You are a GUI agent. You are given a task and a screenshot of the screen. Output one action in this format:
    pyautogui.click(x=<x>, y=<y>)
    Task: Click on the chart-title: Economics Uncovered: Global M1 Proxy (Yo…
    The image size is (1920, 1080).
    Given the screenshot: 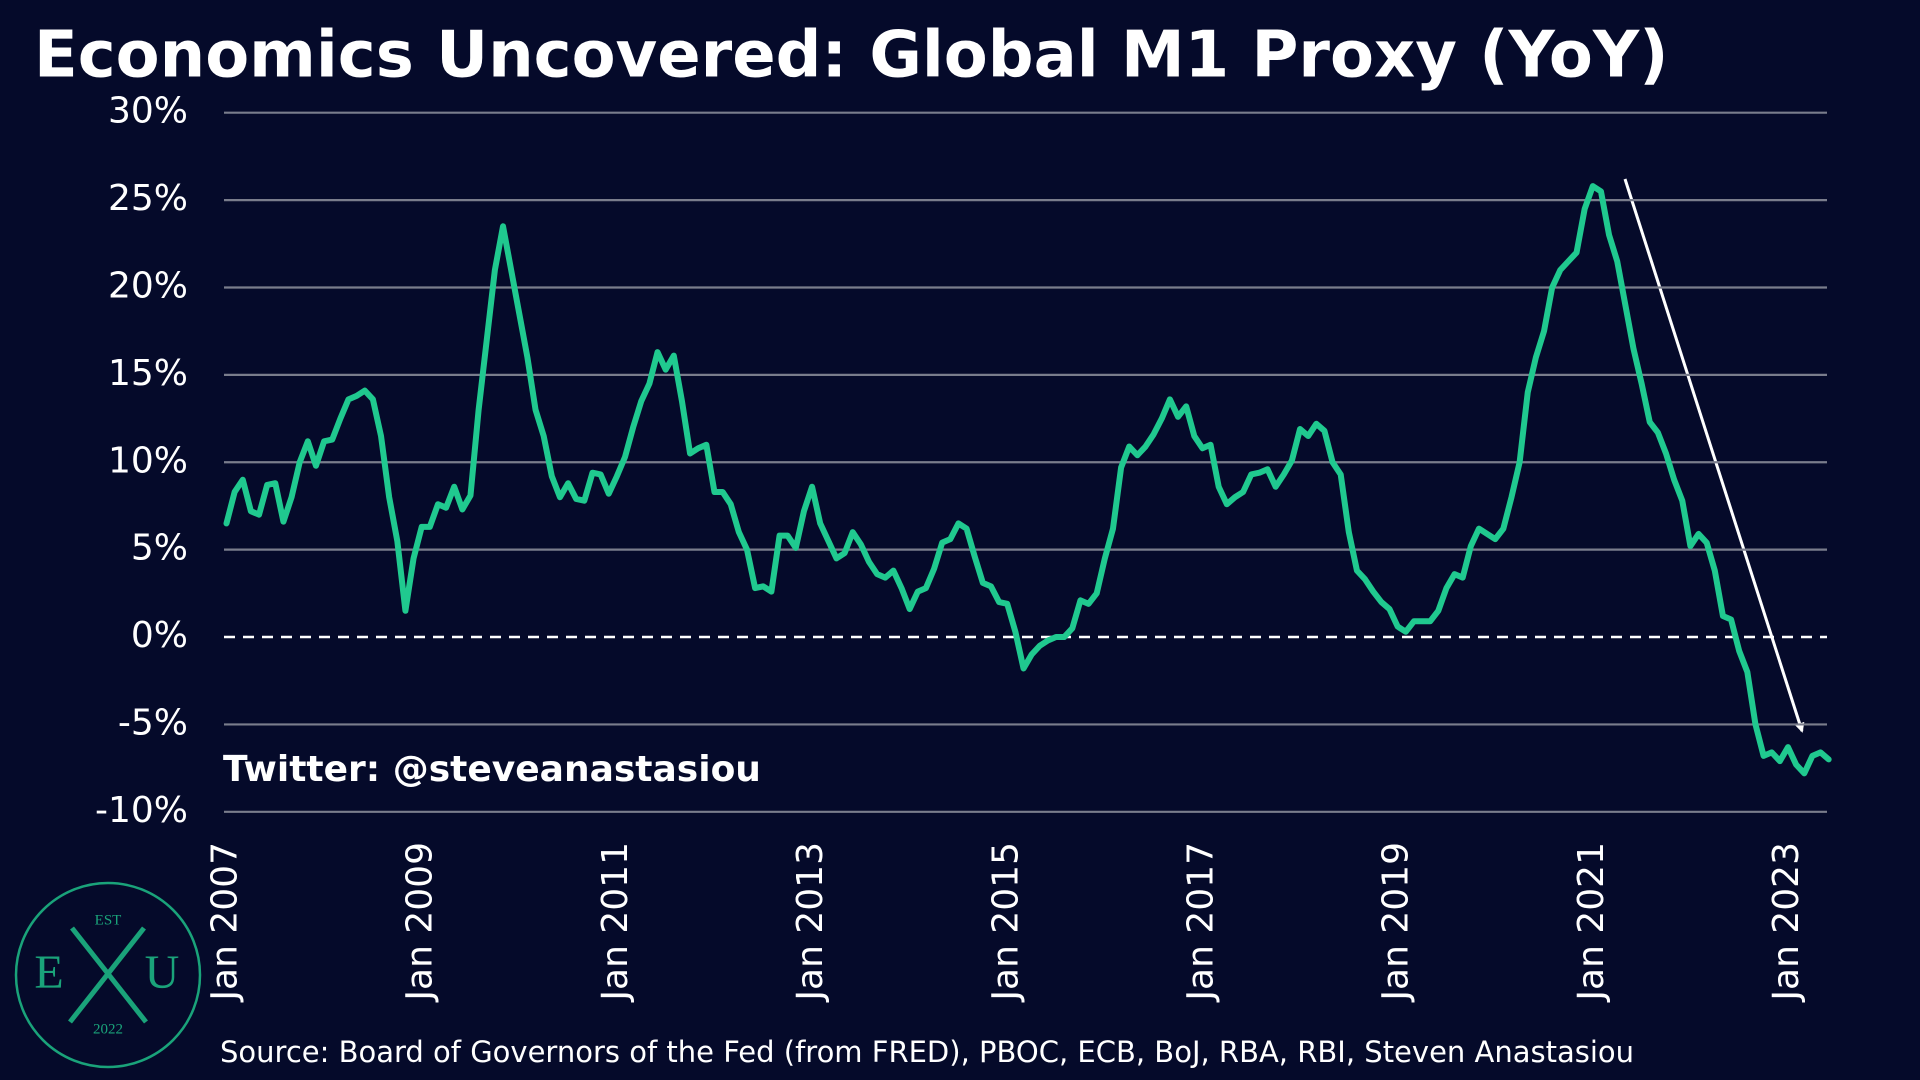 What is the action you would take?
    pyautogui.click(x=851, y=56)
    